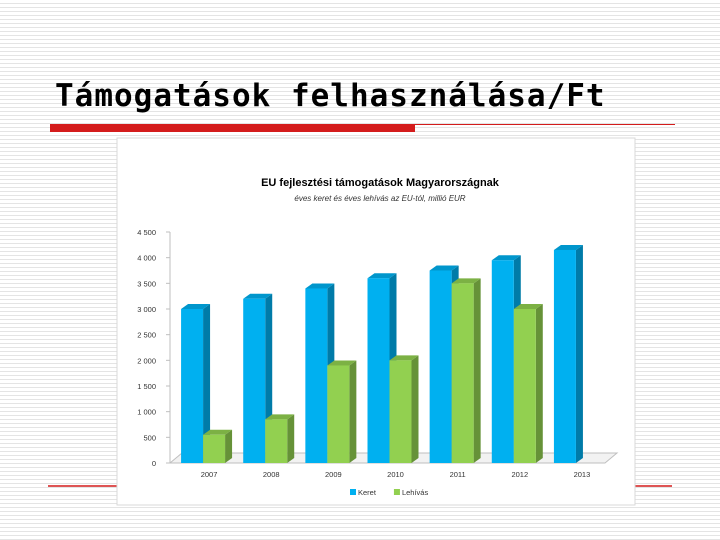 Image resolution: width=720 pixels, height=540 pixels. What do you see at coordinates (146, 309) in the screenshot?
I see `y-tick-label: 3 000` at bounding box center [146, 309].